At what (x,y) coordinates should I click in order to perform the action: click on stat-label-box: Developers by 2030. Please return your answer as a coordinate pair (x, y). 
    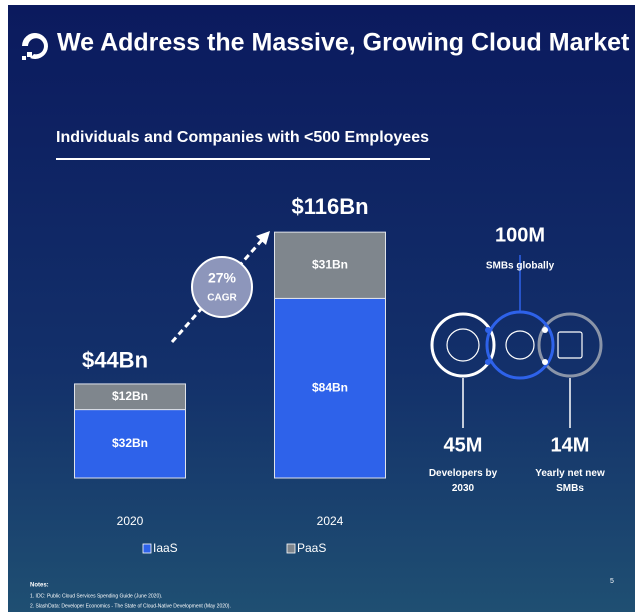
    Looking at the image, I should click on (463, 481).